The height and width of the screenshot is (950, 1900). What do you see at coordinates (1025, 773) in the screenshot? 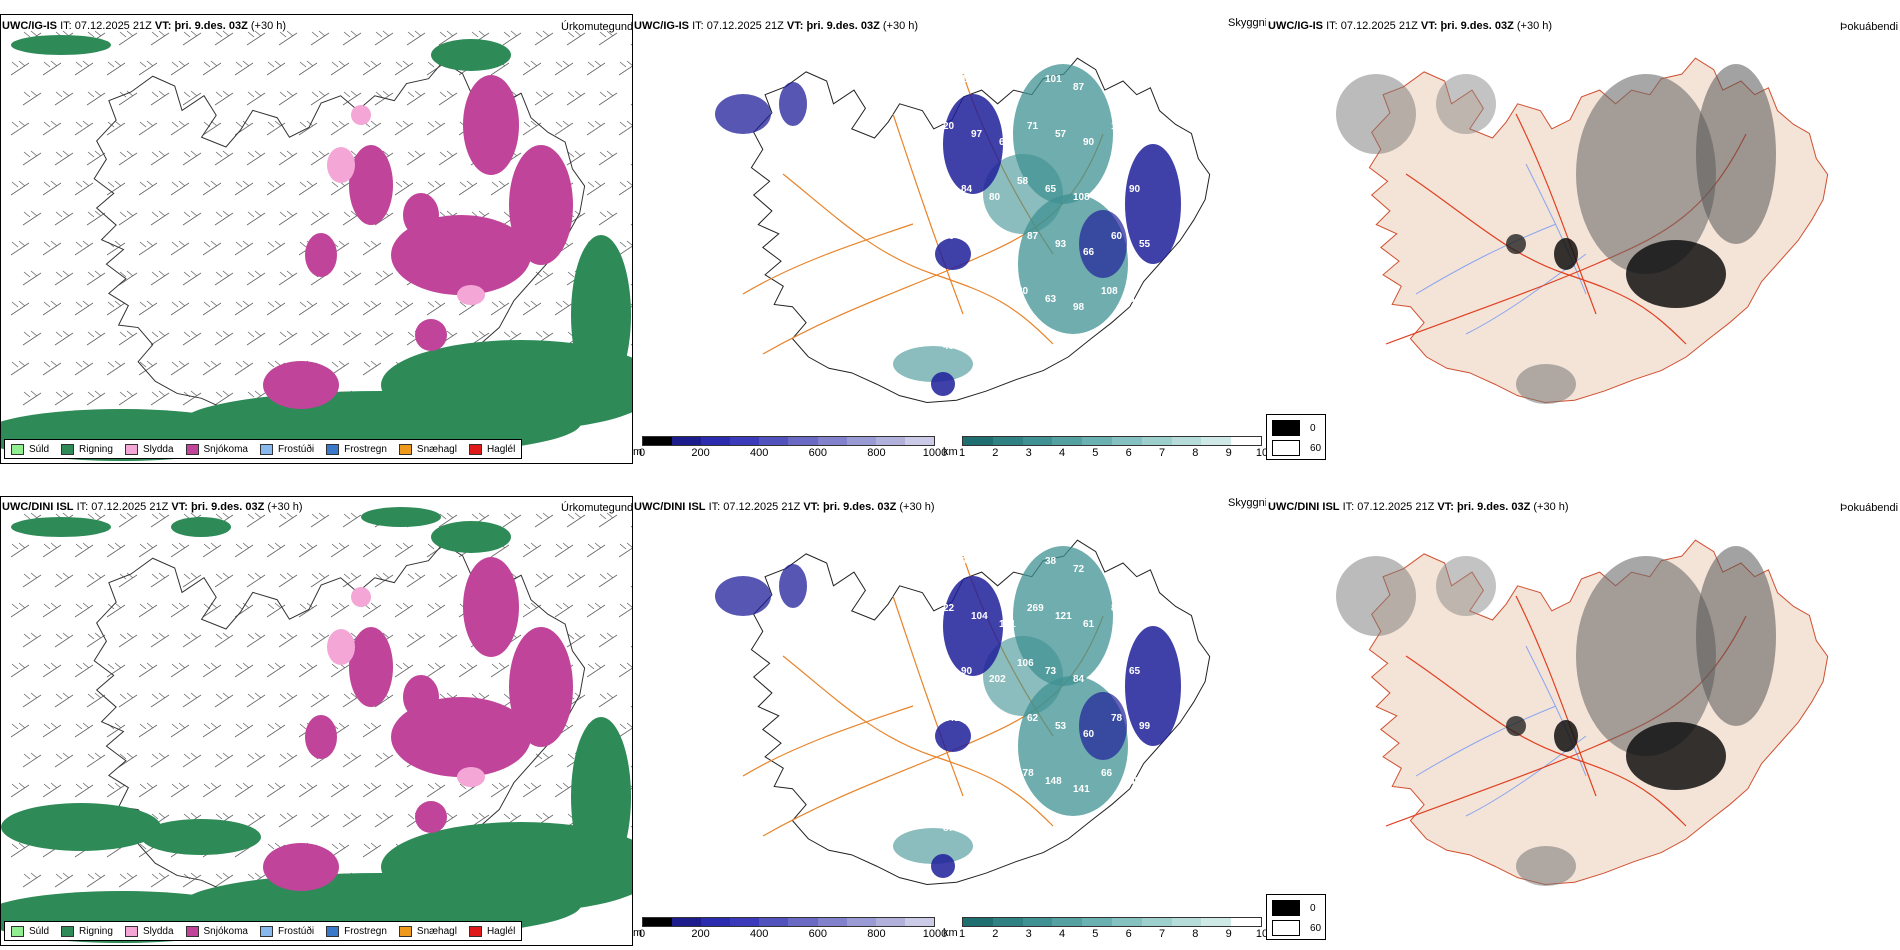
I see `visibility-value-label: 178` at bounding box center [1025, 773].